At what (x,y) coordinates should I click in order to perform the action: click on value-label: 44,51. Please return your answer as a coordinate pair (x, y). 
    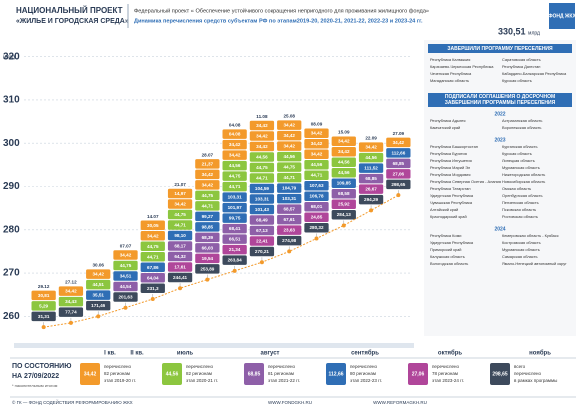
    Looking at the image, I should click on (98, 284).